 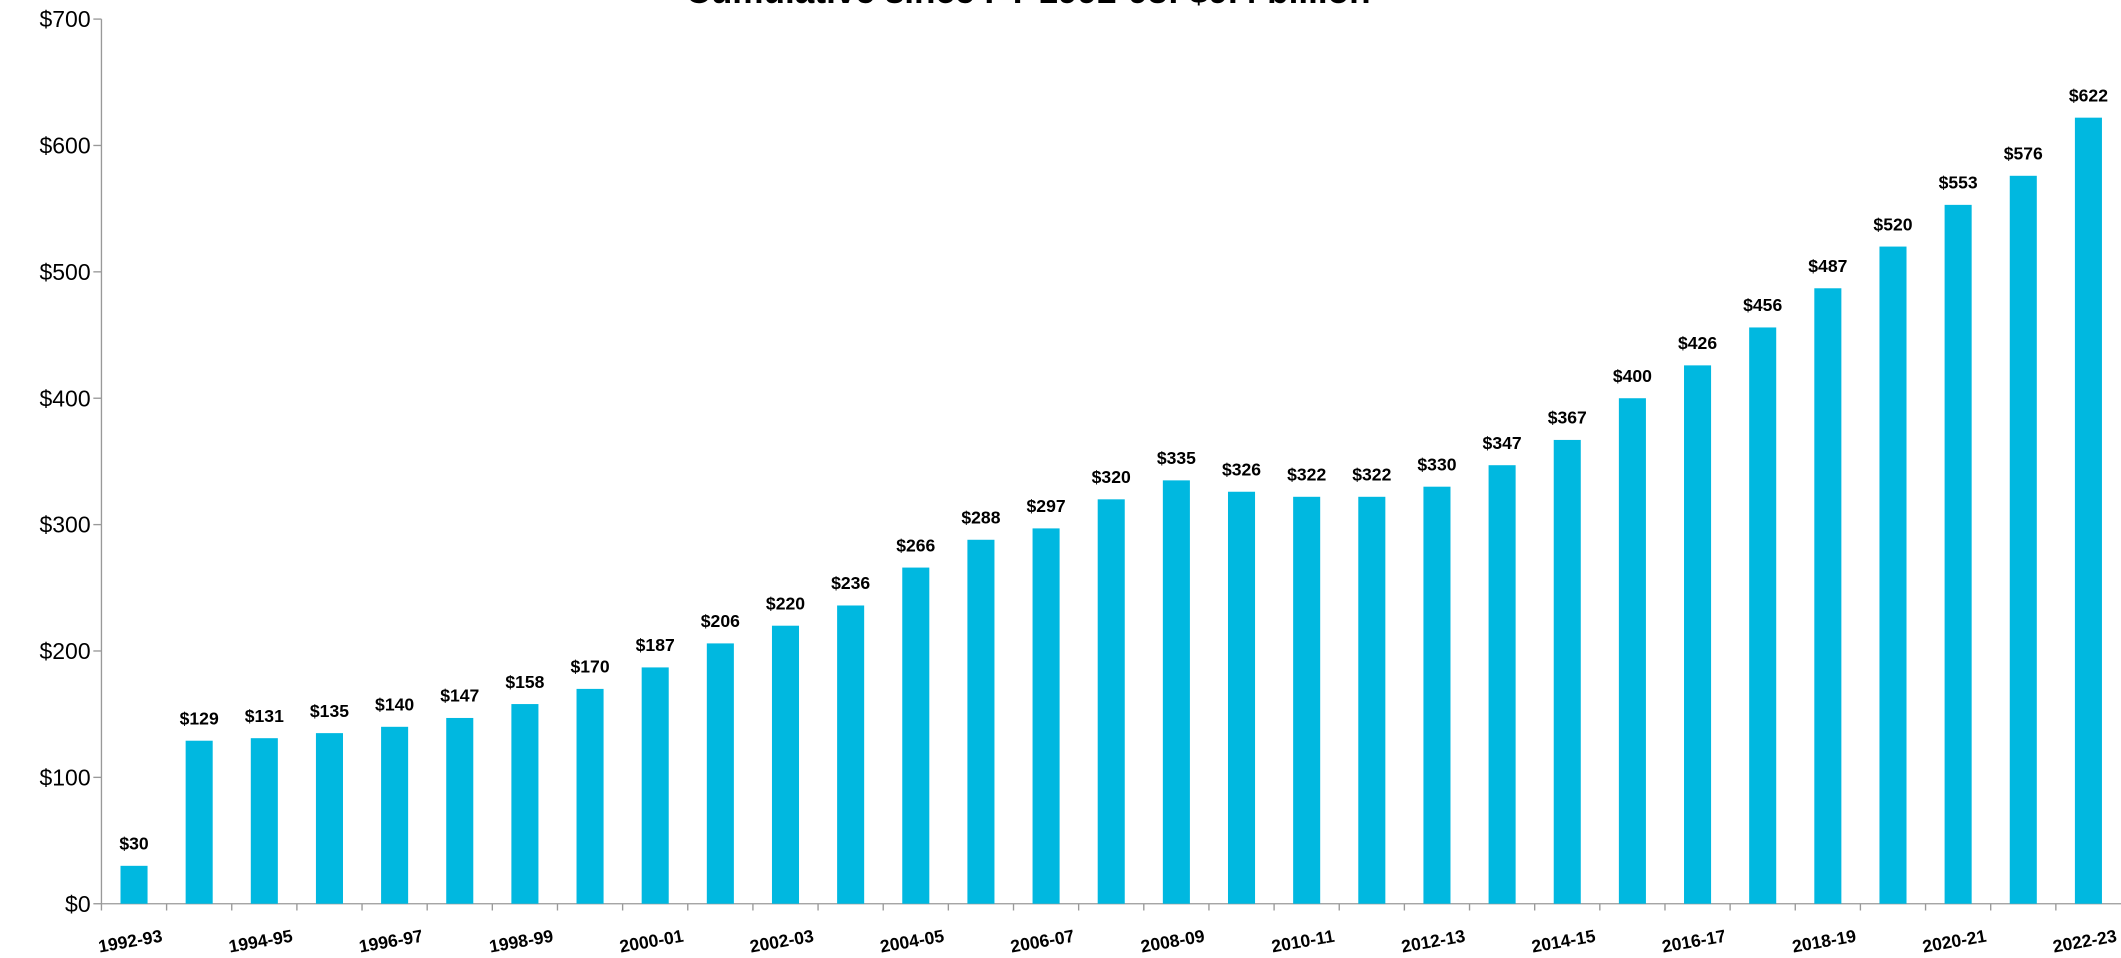 I want to click on x-tick-label: 1996-97, so click(x=390, y=941).